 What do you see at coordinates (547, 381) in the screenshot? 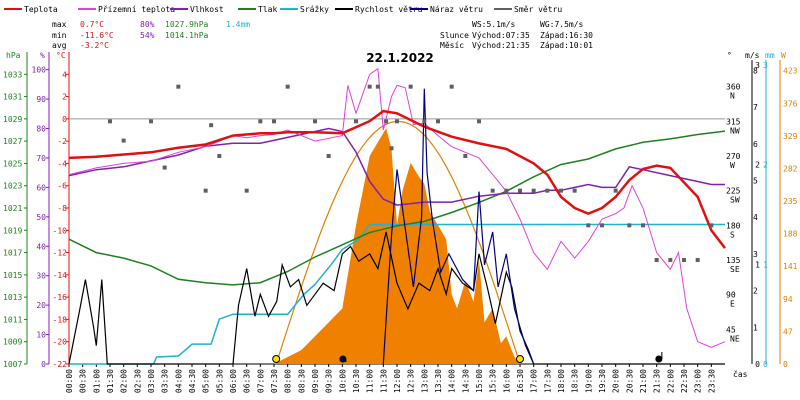
I see `tick-label-time: 17:30` at bounding box center [547, 381].